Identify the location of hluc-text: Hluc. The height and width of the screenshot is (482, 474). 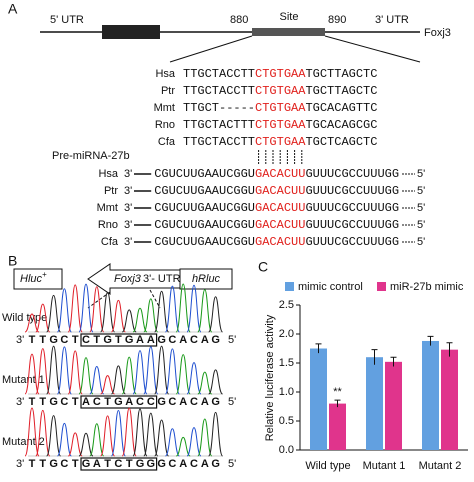
(31, 279).